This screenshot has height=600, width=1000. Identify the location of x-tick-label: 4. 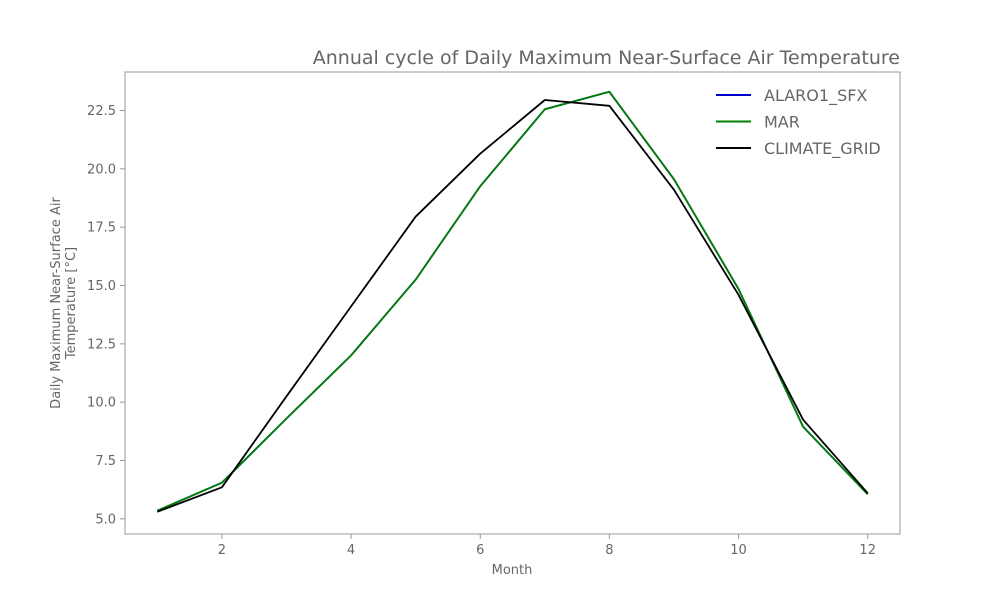
(351, 550).